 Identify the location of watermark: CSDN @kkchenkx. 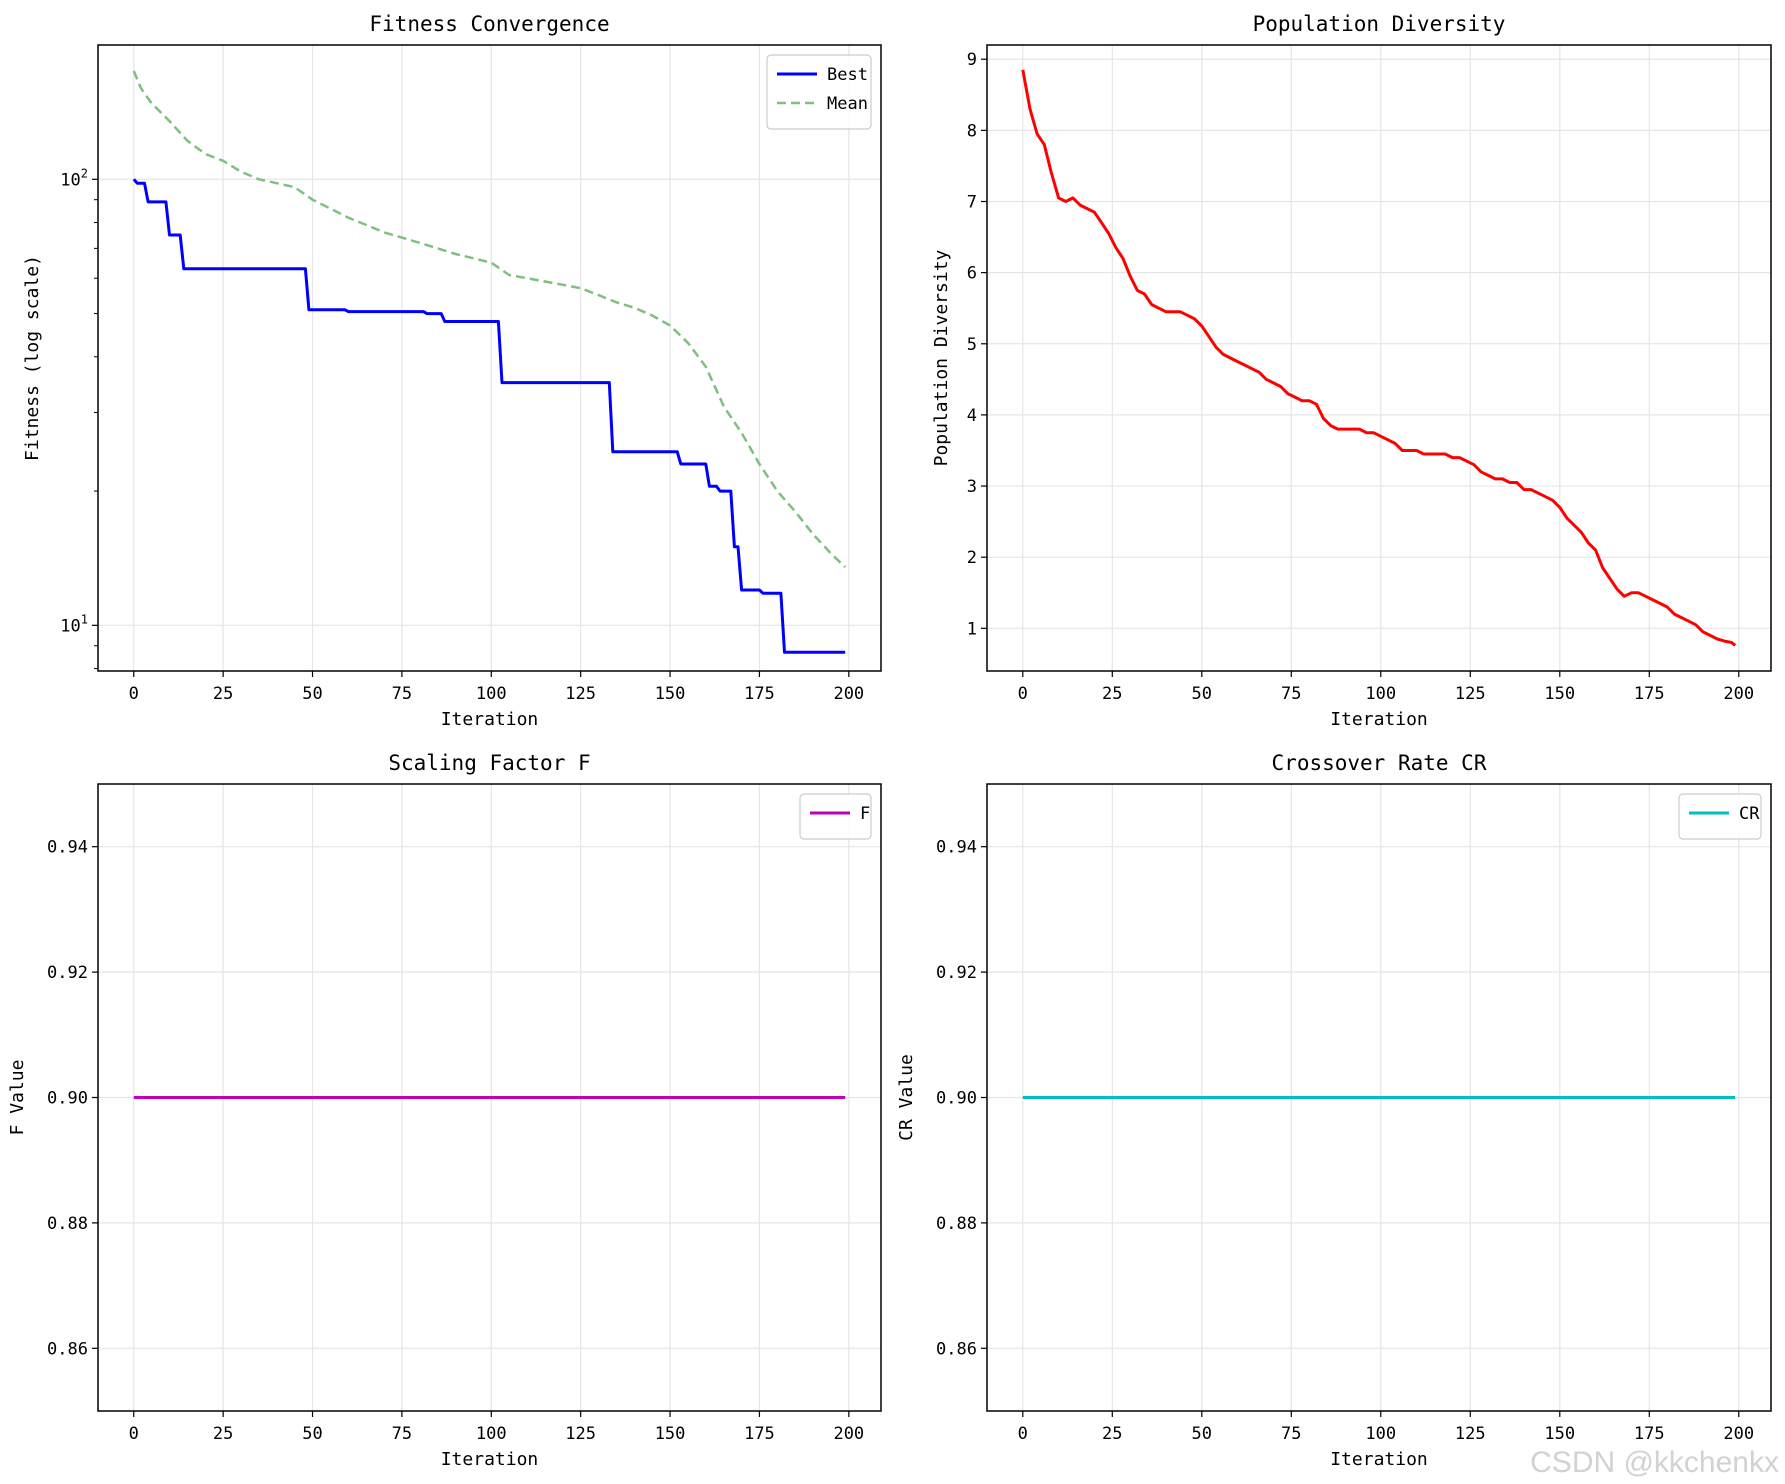
(1654, 1462).